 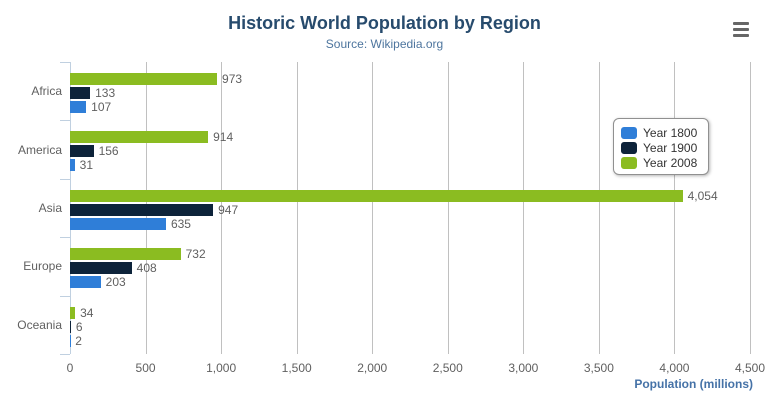 I want to click on data-label-year-2008-oceania: 34, so click(x=87, y=312).